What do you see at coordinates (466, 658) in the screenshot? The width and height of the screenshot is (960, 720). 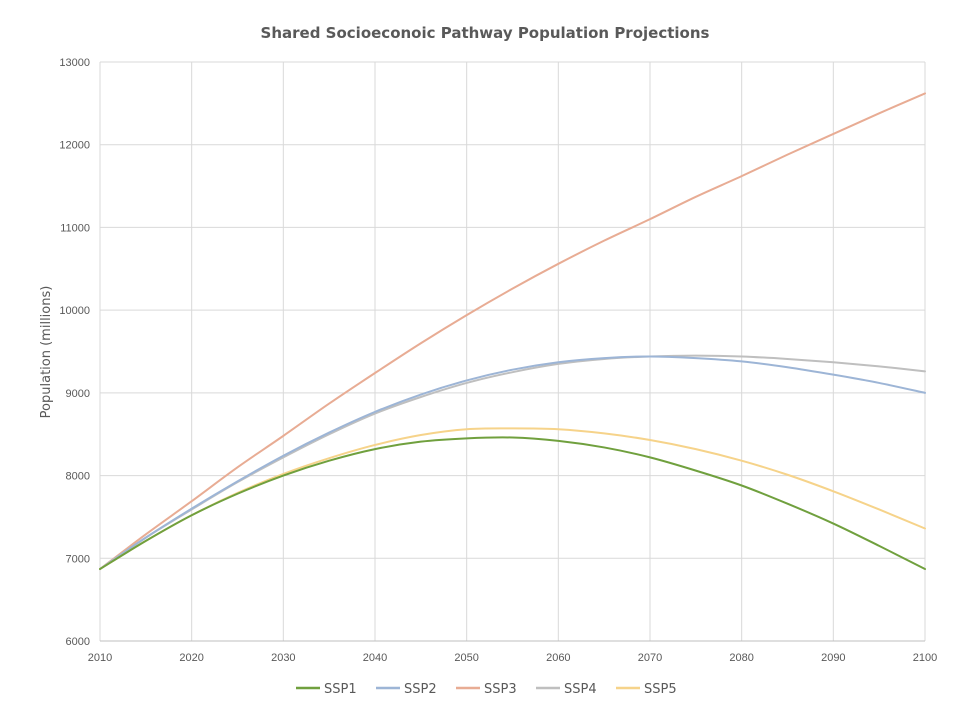 I see `x-tick-label: 2050` at bounding box center [466, 658].